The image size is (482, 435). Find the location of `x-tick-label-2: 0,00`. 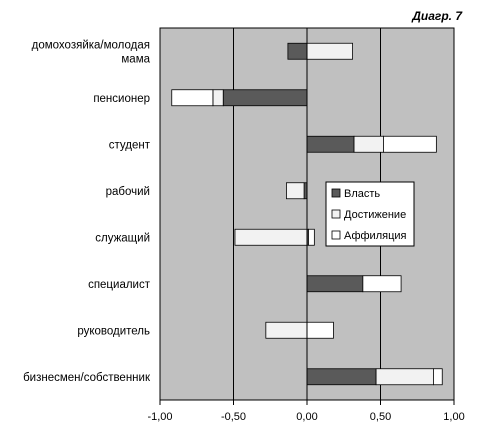

x-tick-label-2: 0,00 is located at coordinates (306, 417).